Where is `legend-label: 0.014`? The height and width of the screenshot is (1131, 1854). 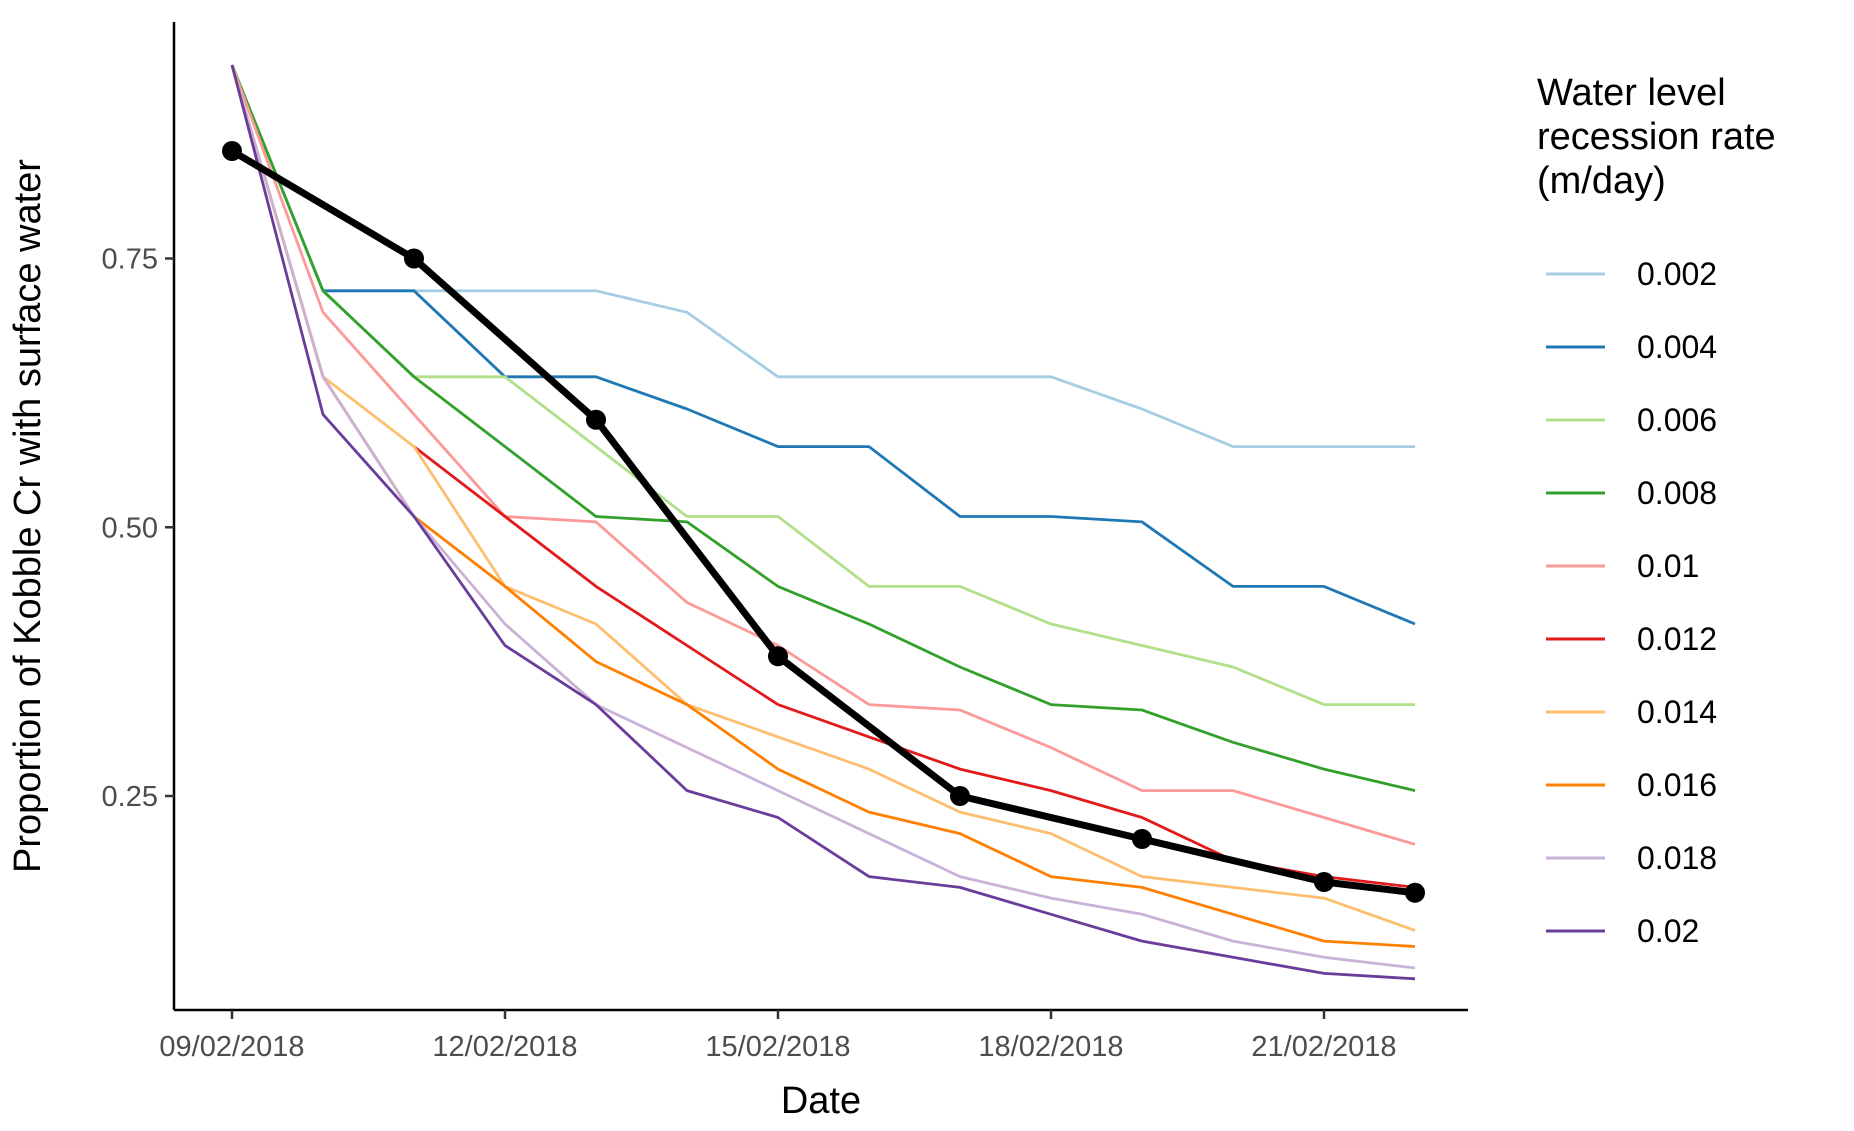 legend-label: 0.014 is located at coordinates (1677, 712).